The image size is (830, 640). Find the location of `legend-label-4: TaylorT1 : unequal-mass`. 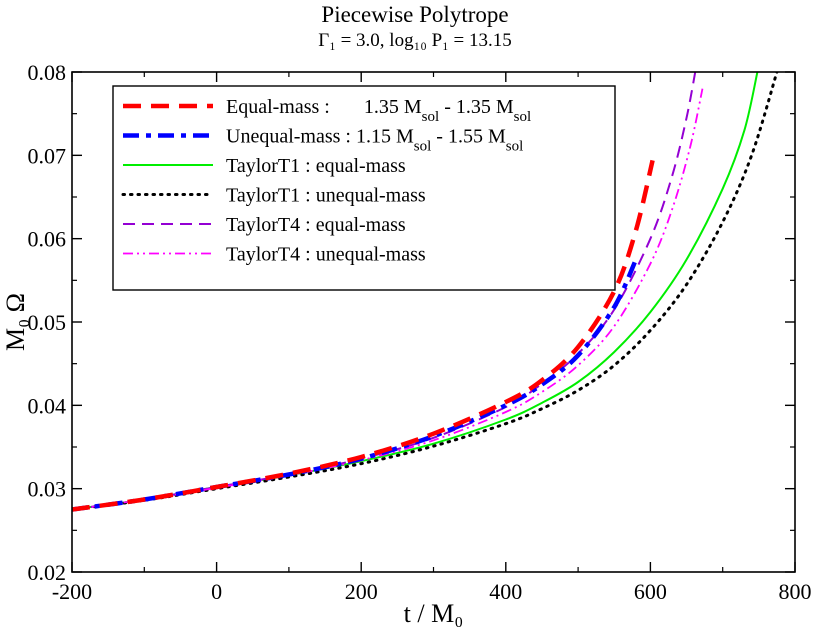

legend-label-4: TaylorT1 : unequal-mass is located at coordinates (326, 196).